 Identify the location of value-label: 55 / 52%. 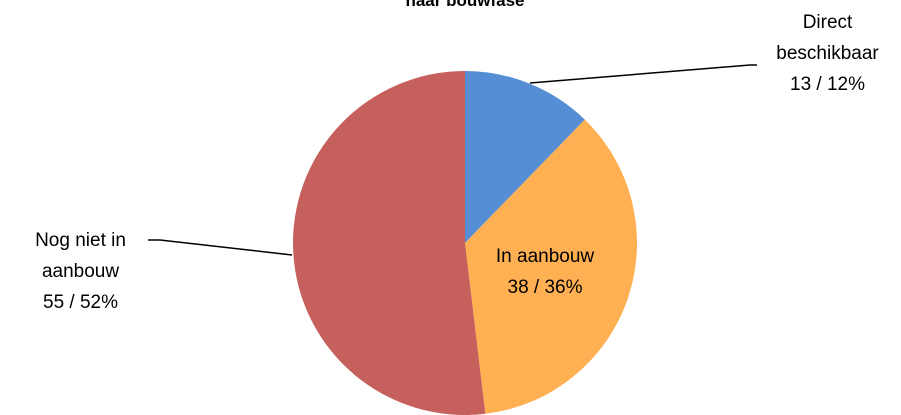
(80, 302).